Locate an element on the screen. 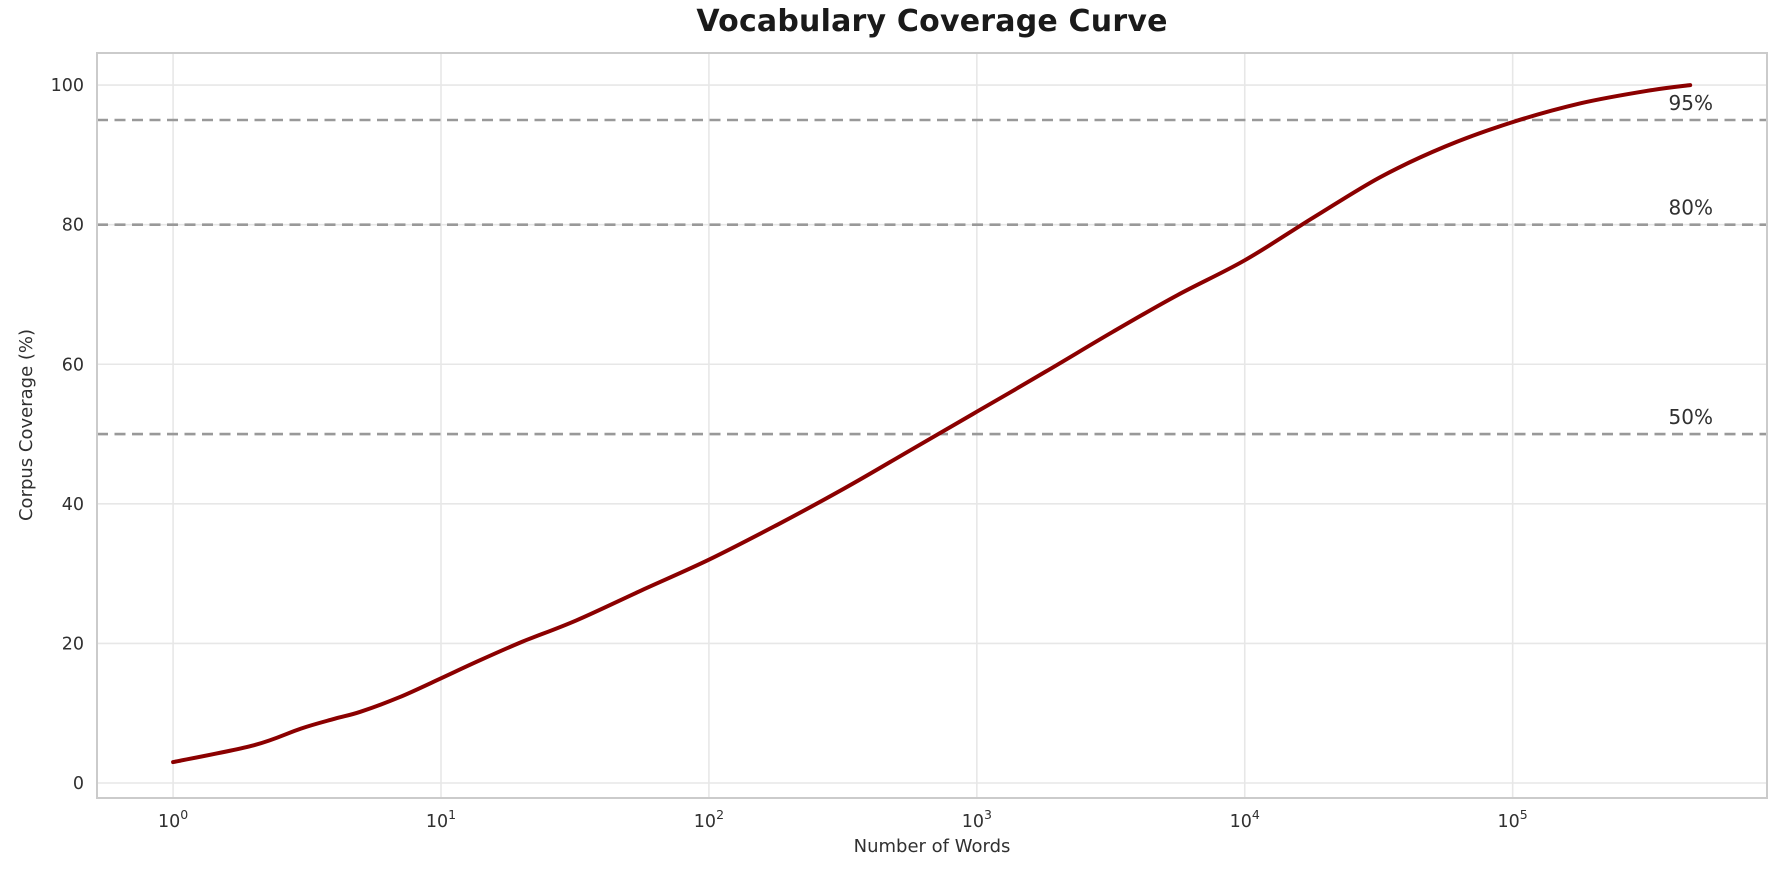 Image resolution: width=1784 pixels, height=883 pixels. y-tick-label: 100 is located at coordinates (67, 86).